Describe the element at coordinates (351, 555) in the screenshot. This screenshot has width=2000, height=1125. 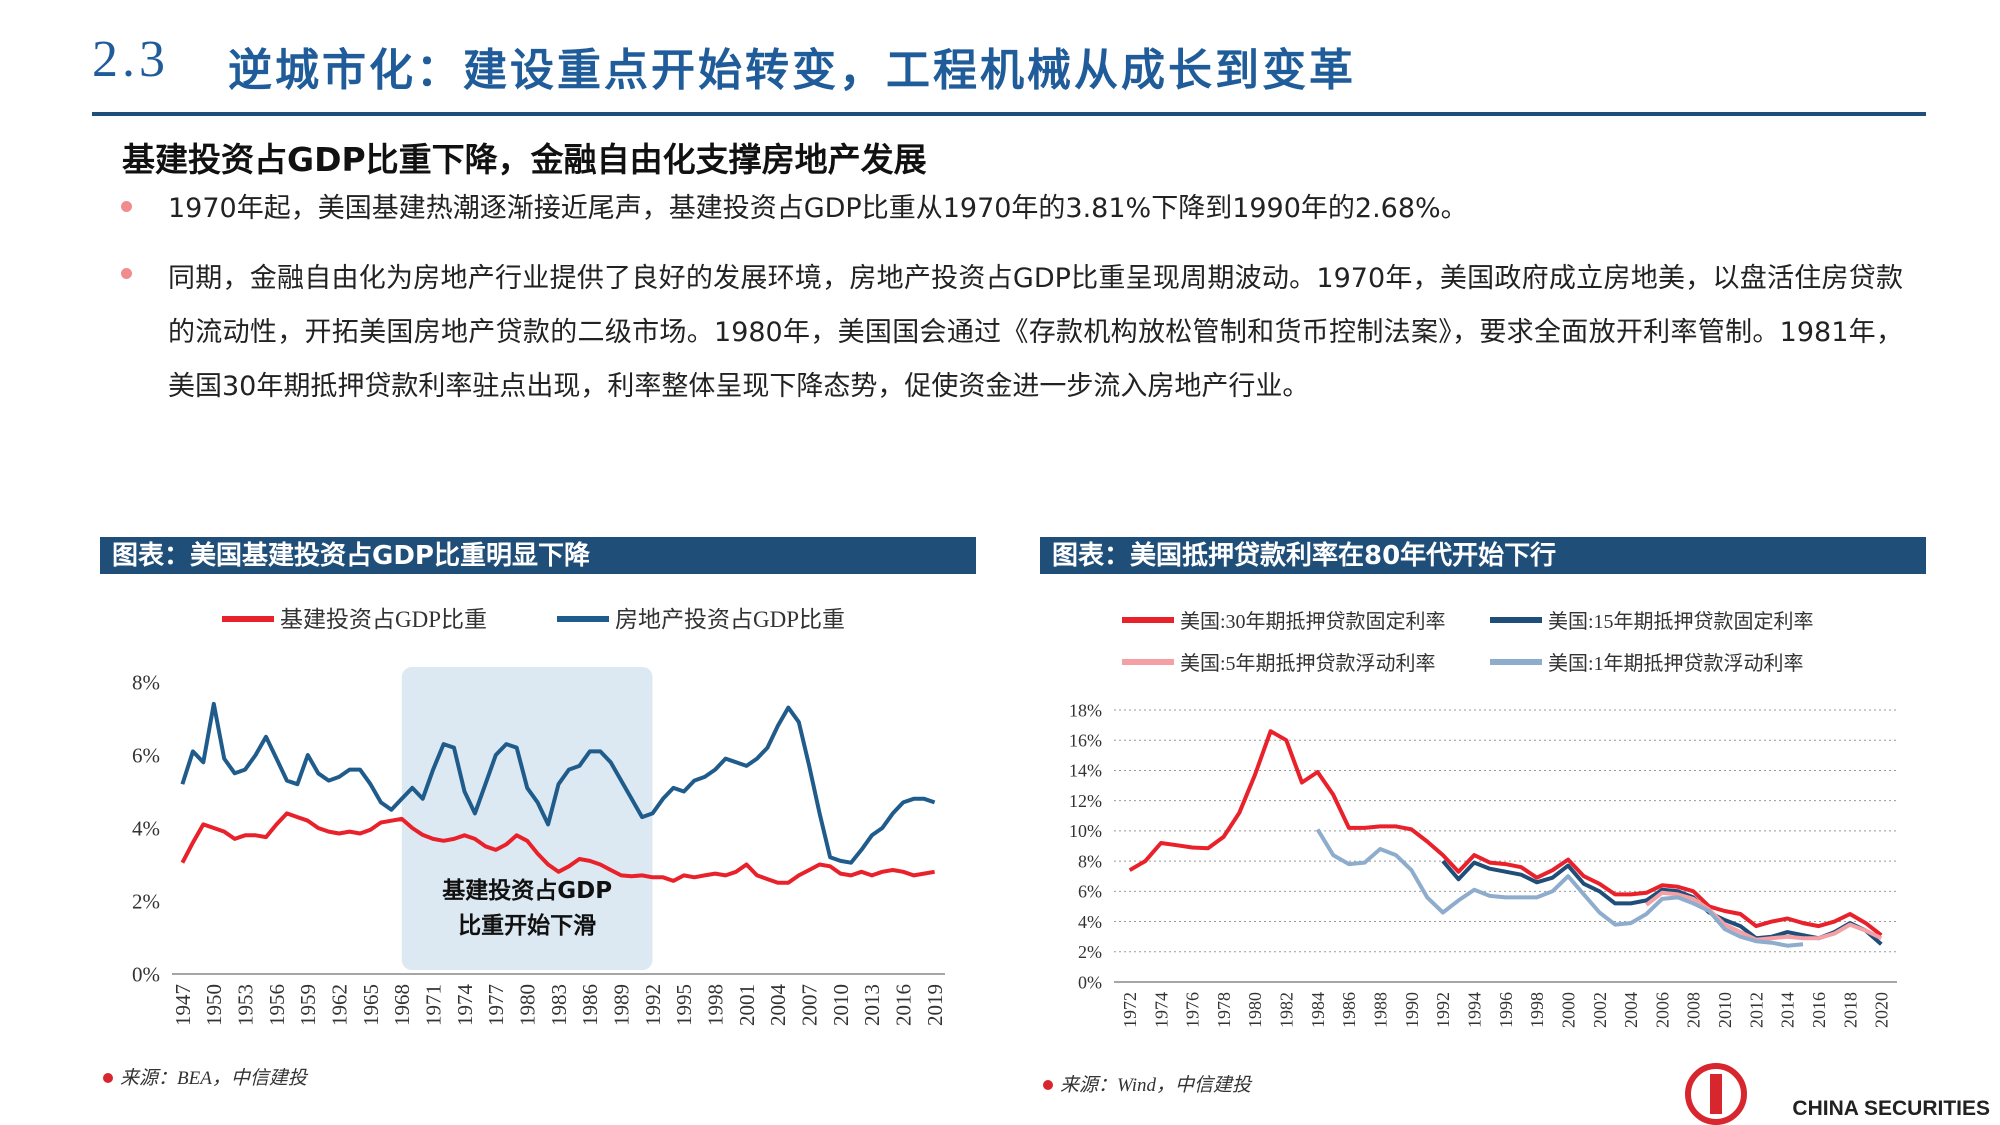
I see `chart-title: 图表：美国基建投资占GDP比重明显下降` at that location.